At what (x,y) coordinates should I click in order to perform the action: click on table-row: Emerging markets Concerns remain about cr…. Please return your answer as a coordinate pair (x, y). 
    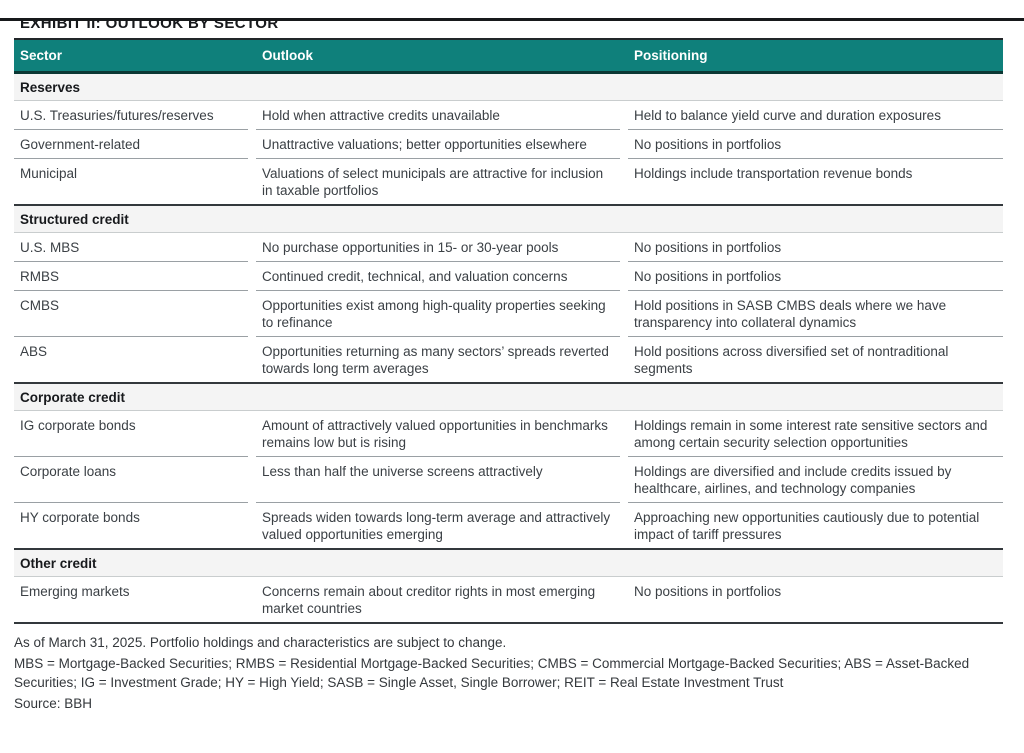
    Looking at the image, I should click on (508, 599).